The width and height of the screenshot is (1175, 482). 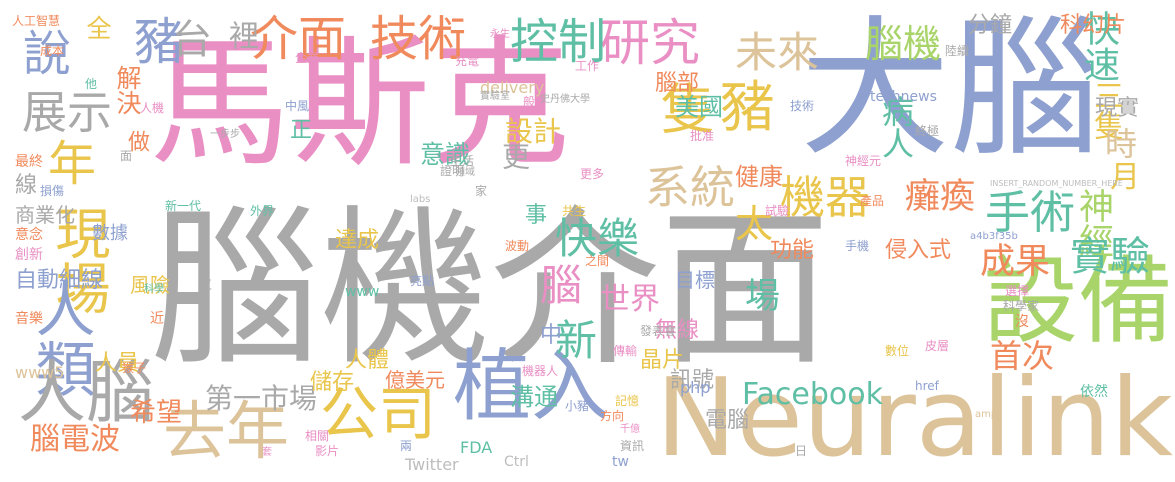 I want to click on cloud-word: 腦電波, so click(x=75, y=439).